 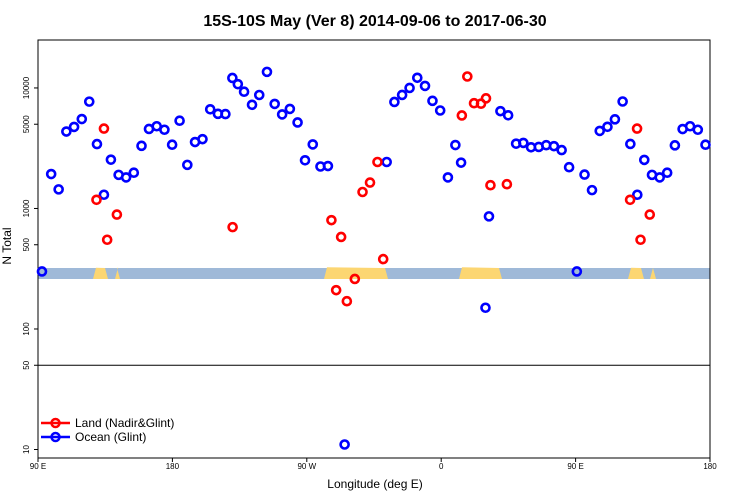 I want to click on x-tick-label: 90 W, so click(x=306, y=466).